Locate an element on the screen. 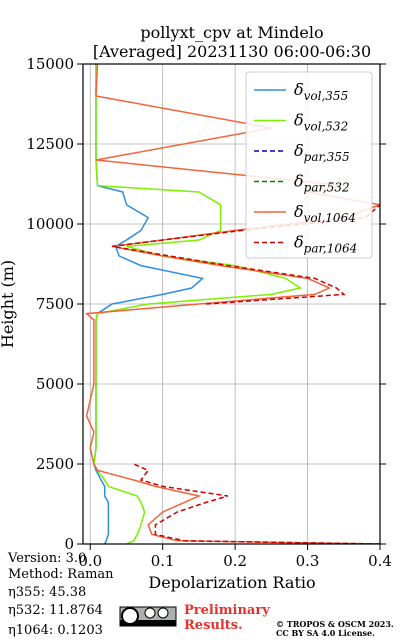 This screenshot has height=640, width=400. y-tick-label: 12500 is located at coordinates (50, 144).